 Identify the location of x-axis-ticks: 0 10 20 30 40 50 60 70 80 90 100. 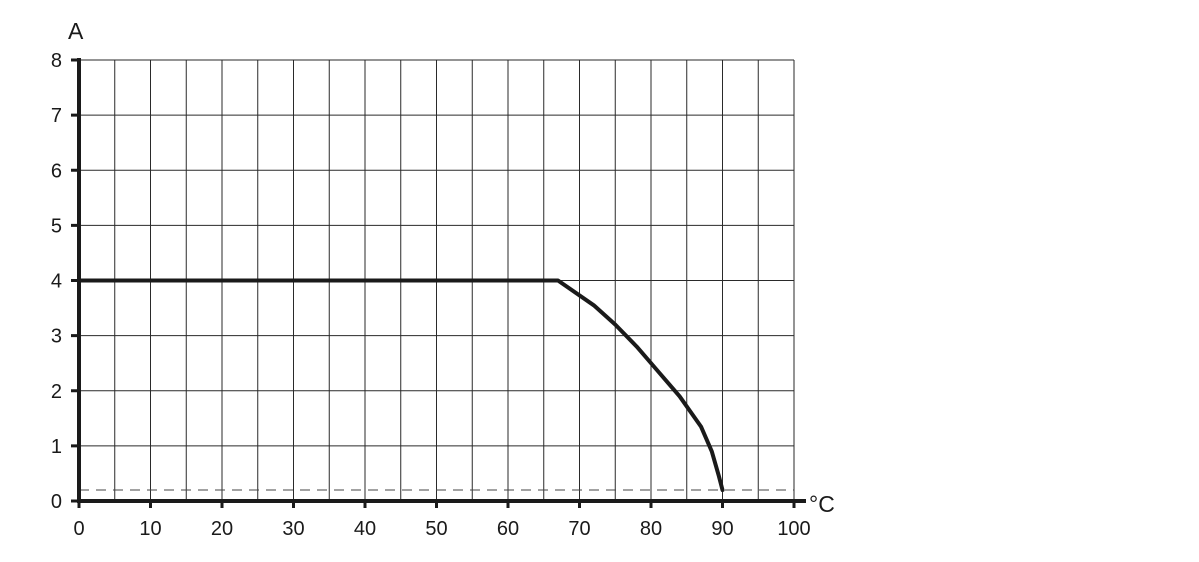
(442, 520).